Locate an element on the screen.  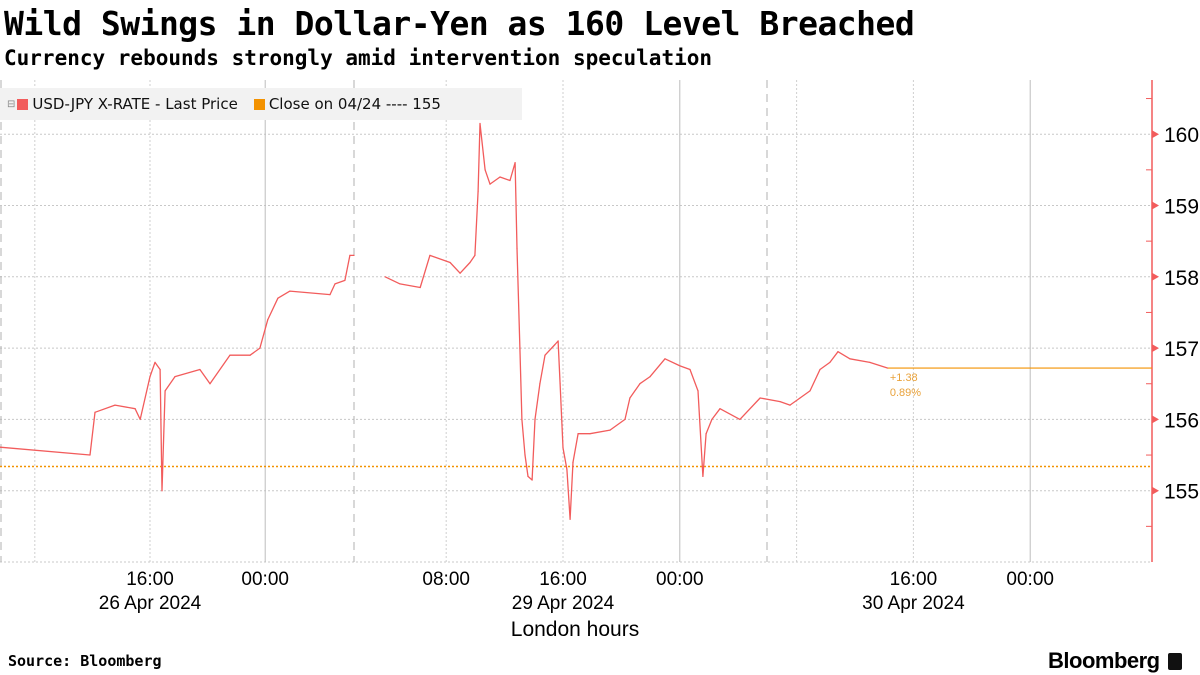
percent-annotation: 0.89% is located at coordinates (905, 393).